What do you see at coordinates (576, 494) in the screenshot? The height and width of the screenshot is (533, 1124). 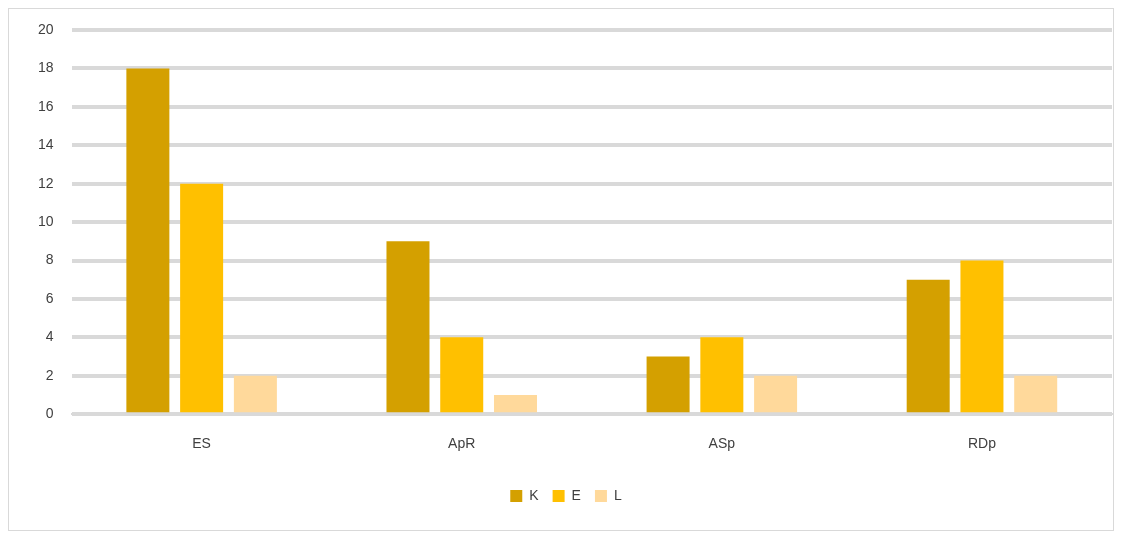 I see `legend-label: E` at bounding box center [576, 494].